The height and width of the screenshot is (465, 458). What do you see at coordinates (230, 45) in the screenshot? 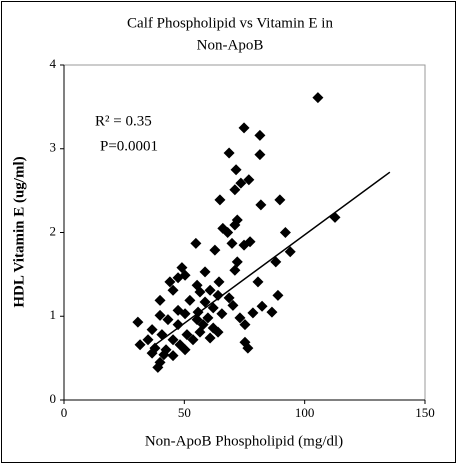
I see `chart-title: Non-ApoB` at bounding box center [230, 45].